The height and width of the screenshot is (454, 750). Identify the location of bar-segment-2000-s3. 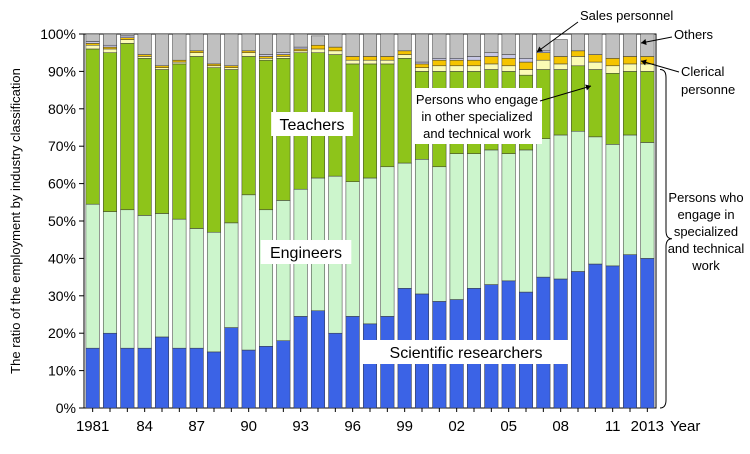
(422, 69).